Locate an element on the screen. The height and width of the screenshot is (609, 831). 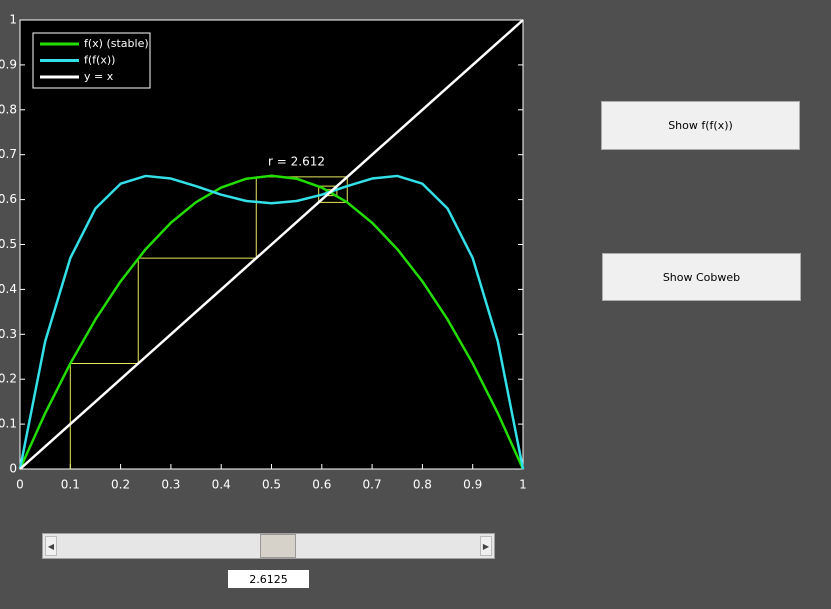
x-tick-label: 0.2 is located at coordinates (120, 485).